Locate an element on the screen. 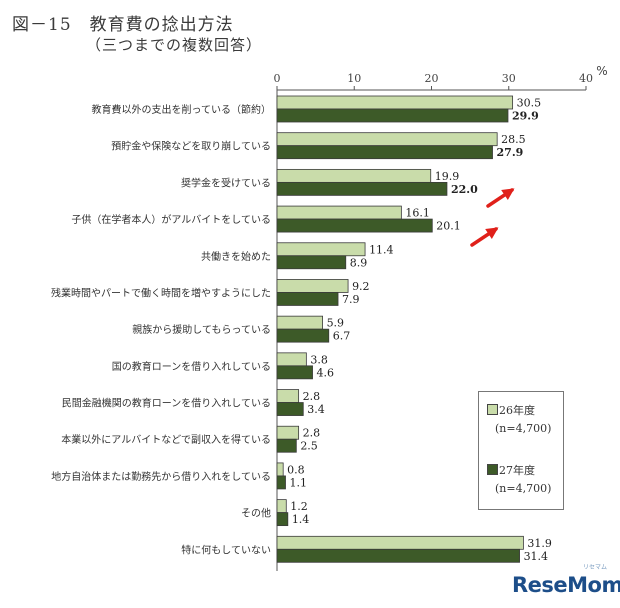  x-tick-label: 10 is located at coordinates (354, 78).